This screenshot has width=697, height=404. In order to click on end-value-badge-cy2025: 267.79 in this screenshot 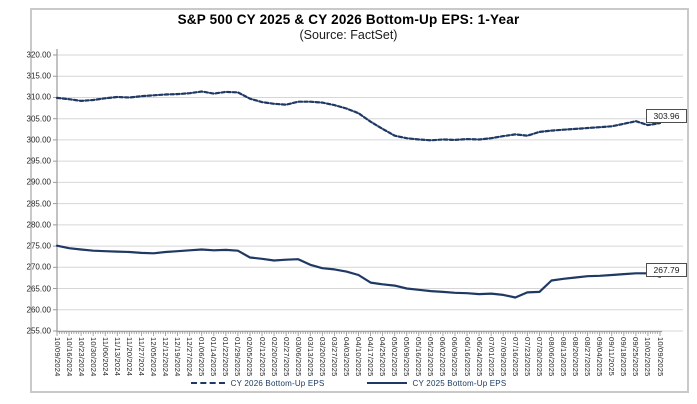, I will do `click(666, 269)`.